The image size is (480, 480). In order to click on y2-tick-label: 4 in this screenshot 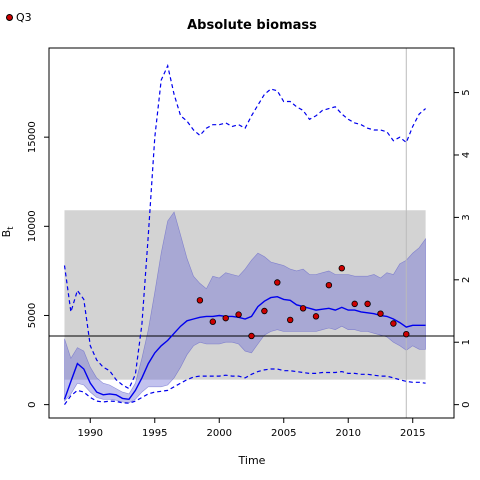, I will do `click(466, 155)`.